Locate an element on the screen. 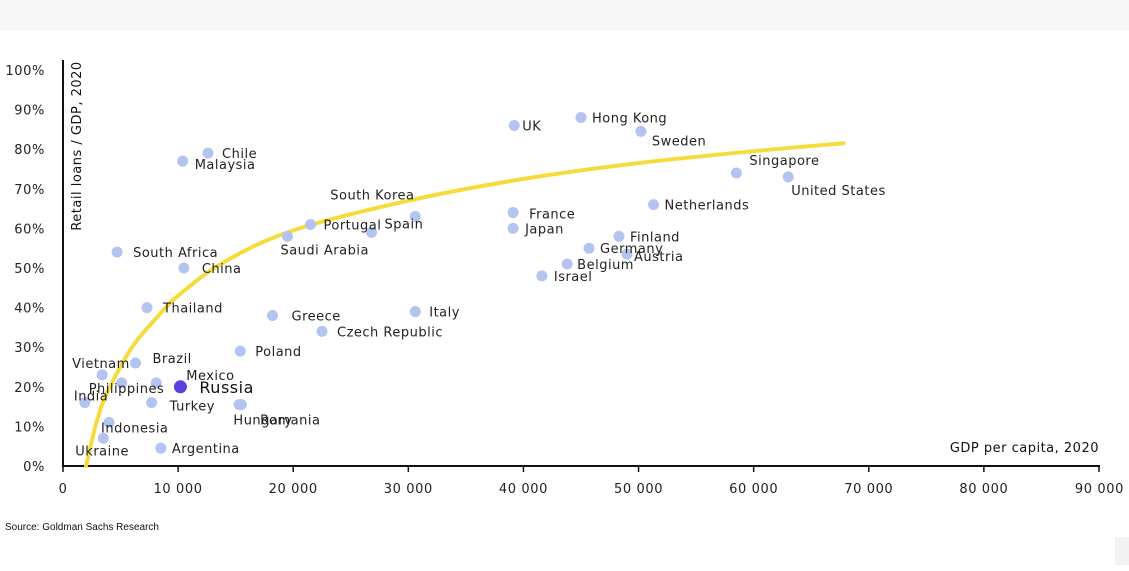 The height and width of the screenshot is (571, 1129). label-hong-kong: Hong Kong is located at coordinates (629, 119).